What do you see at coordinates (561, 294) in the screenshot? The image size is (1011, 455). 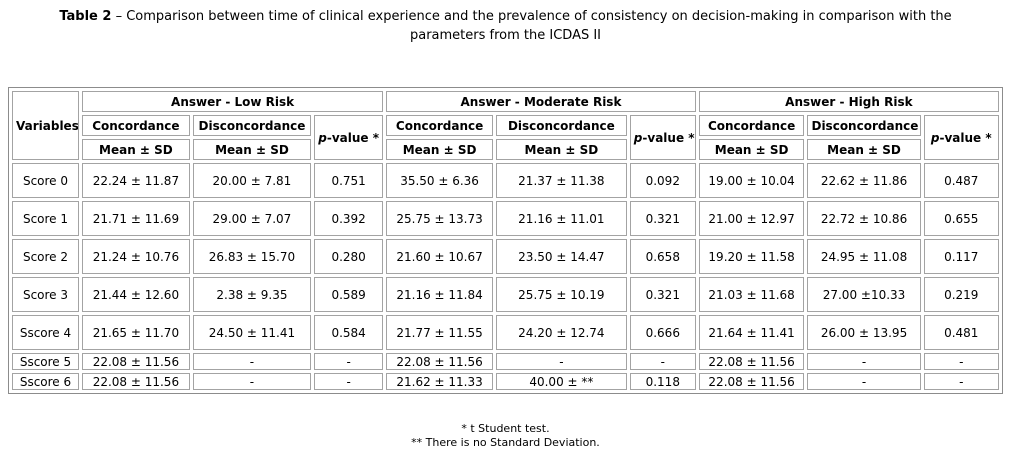 I see `table-cell: 25.75 ± 10.19` at bounding box center [561, 294].